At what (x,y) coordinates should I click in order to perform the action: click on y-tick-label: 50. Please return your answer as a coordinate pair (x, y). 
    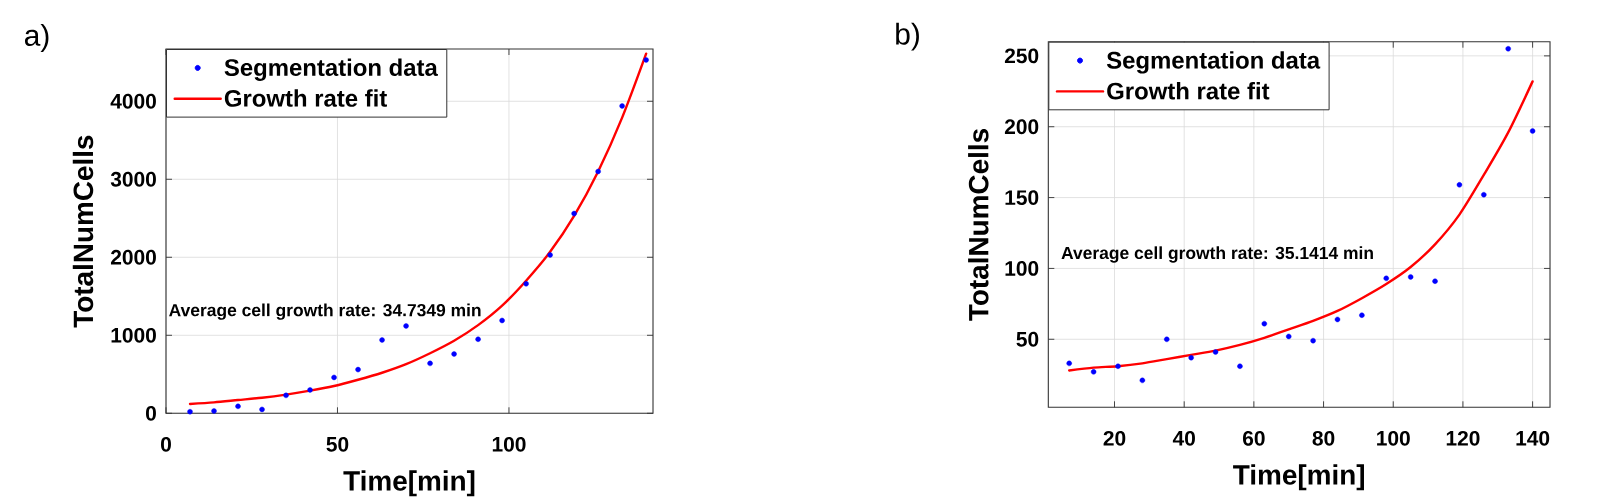
    Looking at the image, I should click on (1027, 339).